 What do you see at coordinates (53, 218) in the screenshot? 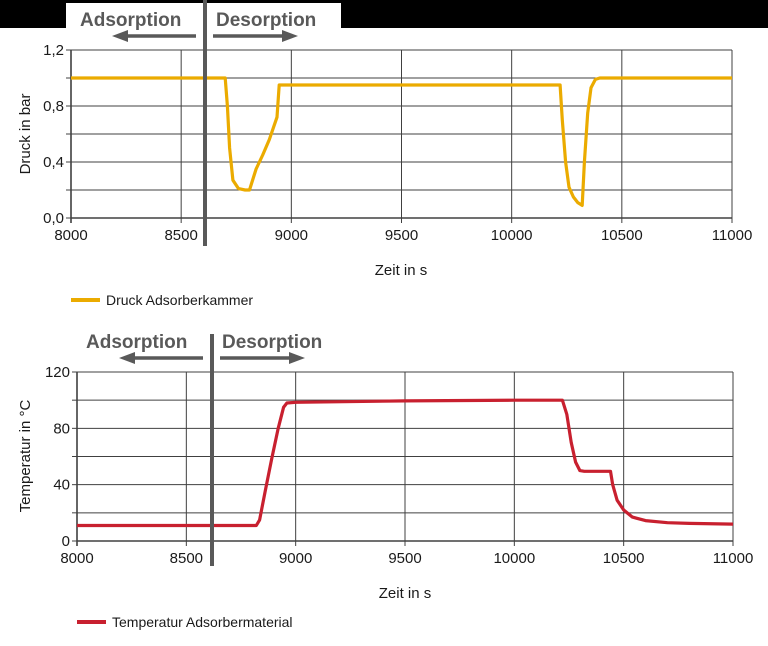
I see `y-tick-label: 0,0` at bounding box center [53, 218].